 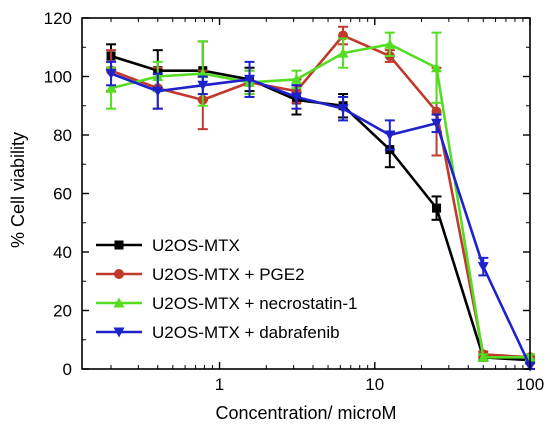 What do you see at coordinates (305, 413) in the screenshot?
I see `x-axis-title: Concentration/ microM` at bounding box center [305, 413].